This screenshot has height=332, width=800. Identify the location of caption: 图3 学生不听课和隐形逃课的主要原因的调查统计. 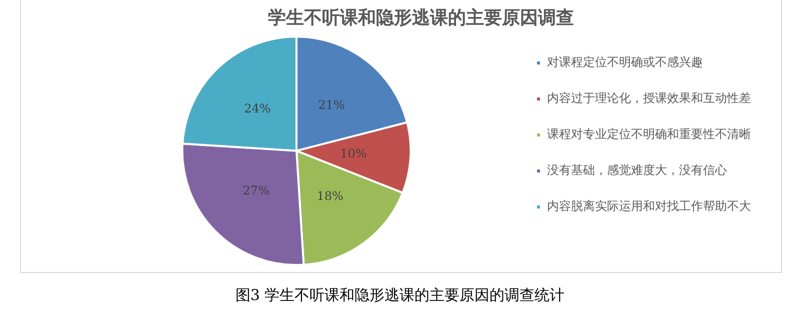
(400, 295).